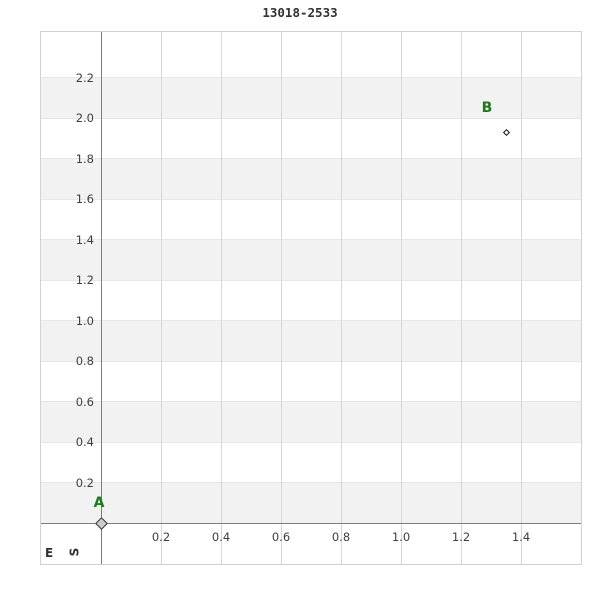 This screenshot has height=600, width=600. I want to click on y-tick-label: 2.2, so click(84, 77).